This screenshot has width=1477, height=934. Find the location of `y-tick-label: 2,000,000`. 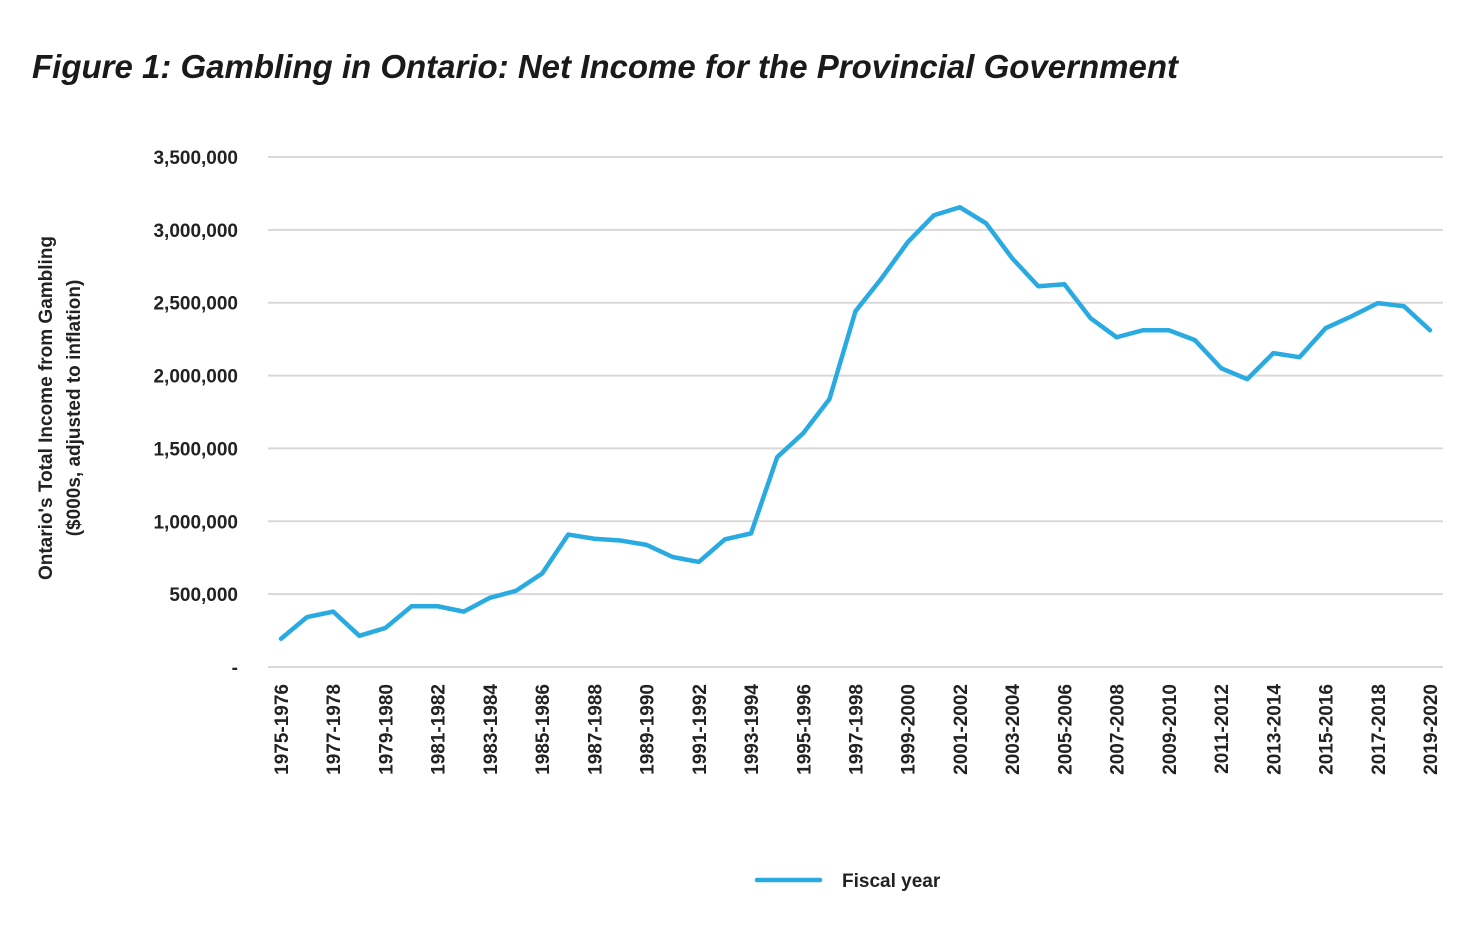

y-tick-label: 2,000,000 is located at coordinates (195, 377).